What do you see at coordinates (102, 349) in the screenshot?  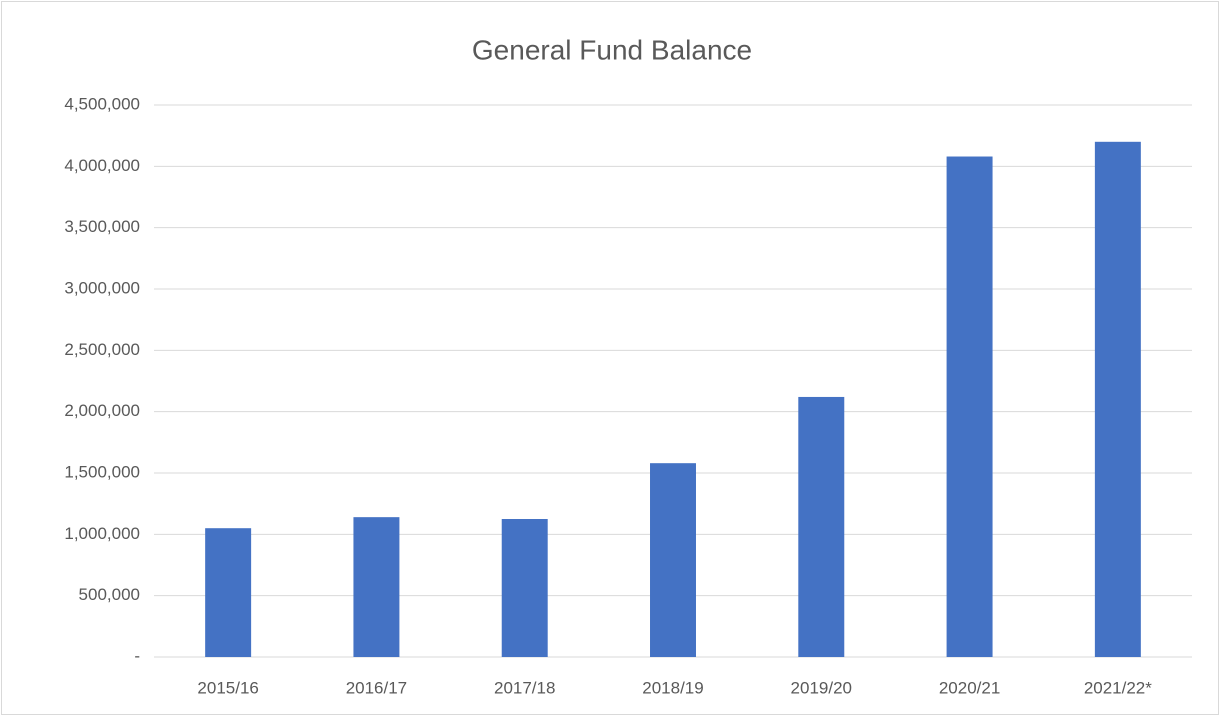 I see `y-tick-label: 2,500,000` at bounding box center [102, 349].